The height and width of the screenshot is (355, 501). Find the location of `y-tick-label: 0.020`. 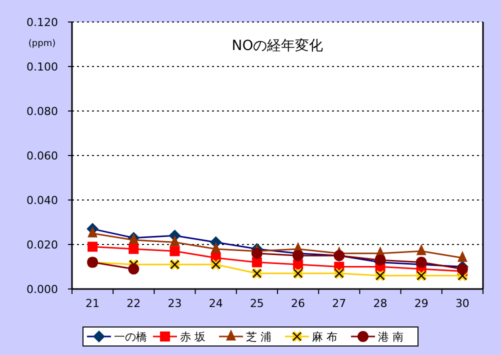

y-tick-label: 0.020 is located at coordinates (42, 245).